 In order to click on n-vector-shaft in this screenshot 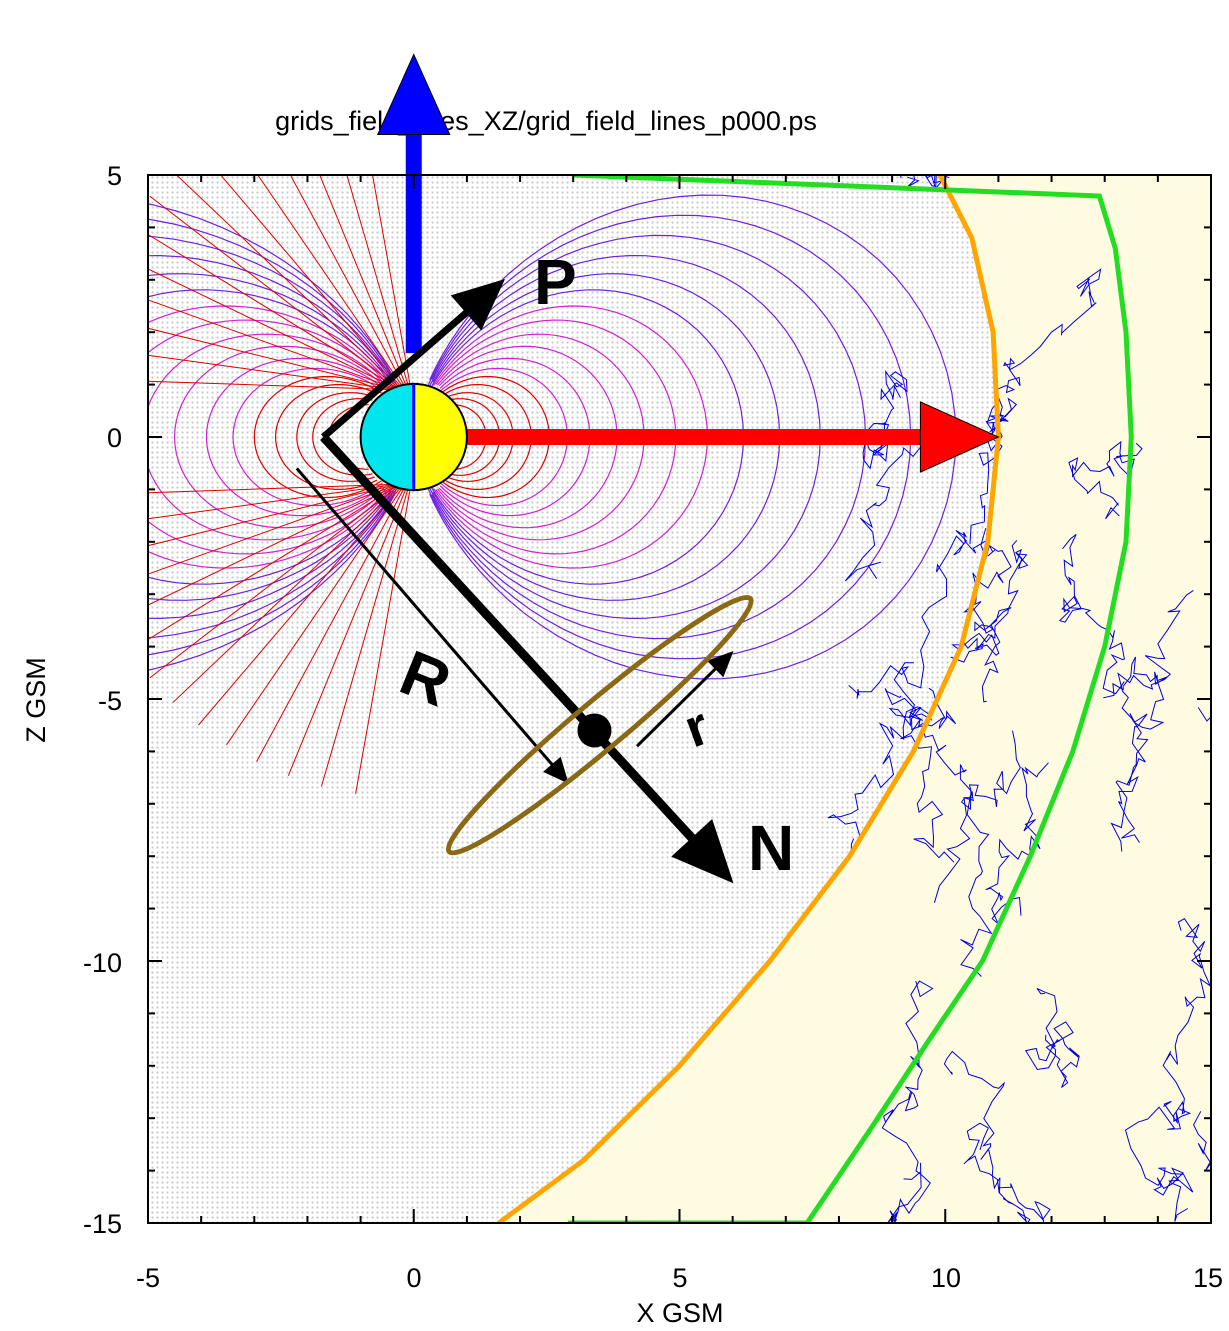, I will do `click(508, 637)`.